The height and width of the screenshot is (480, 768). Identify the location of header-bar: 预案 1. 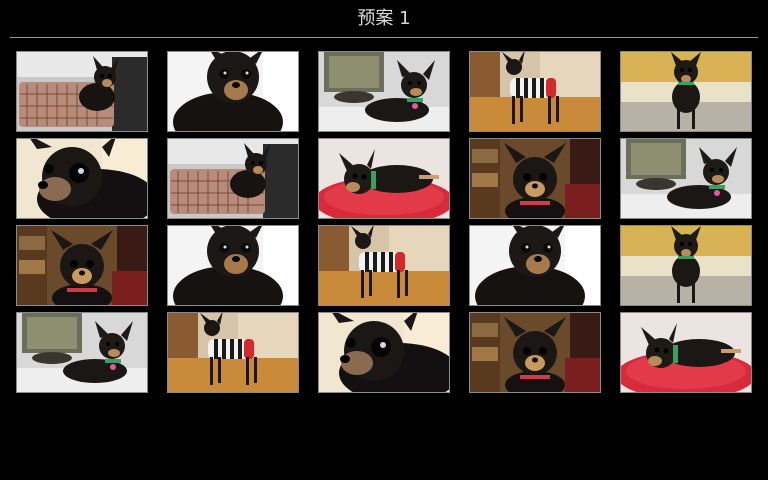
(384, 19).